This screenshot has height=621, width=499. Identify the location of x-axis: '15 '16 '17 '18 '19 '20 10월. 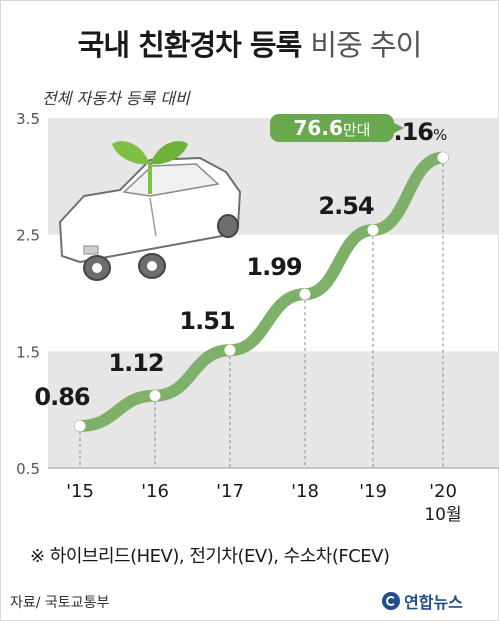
(264, 503).